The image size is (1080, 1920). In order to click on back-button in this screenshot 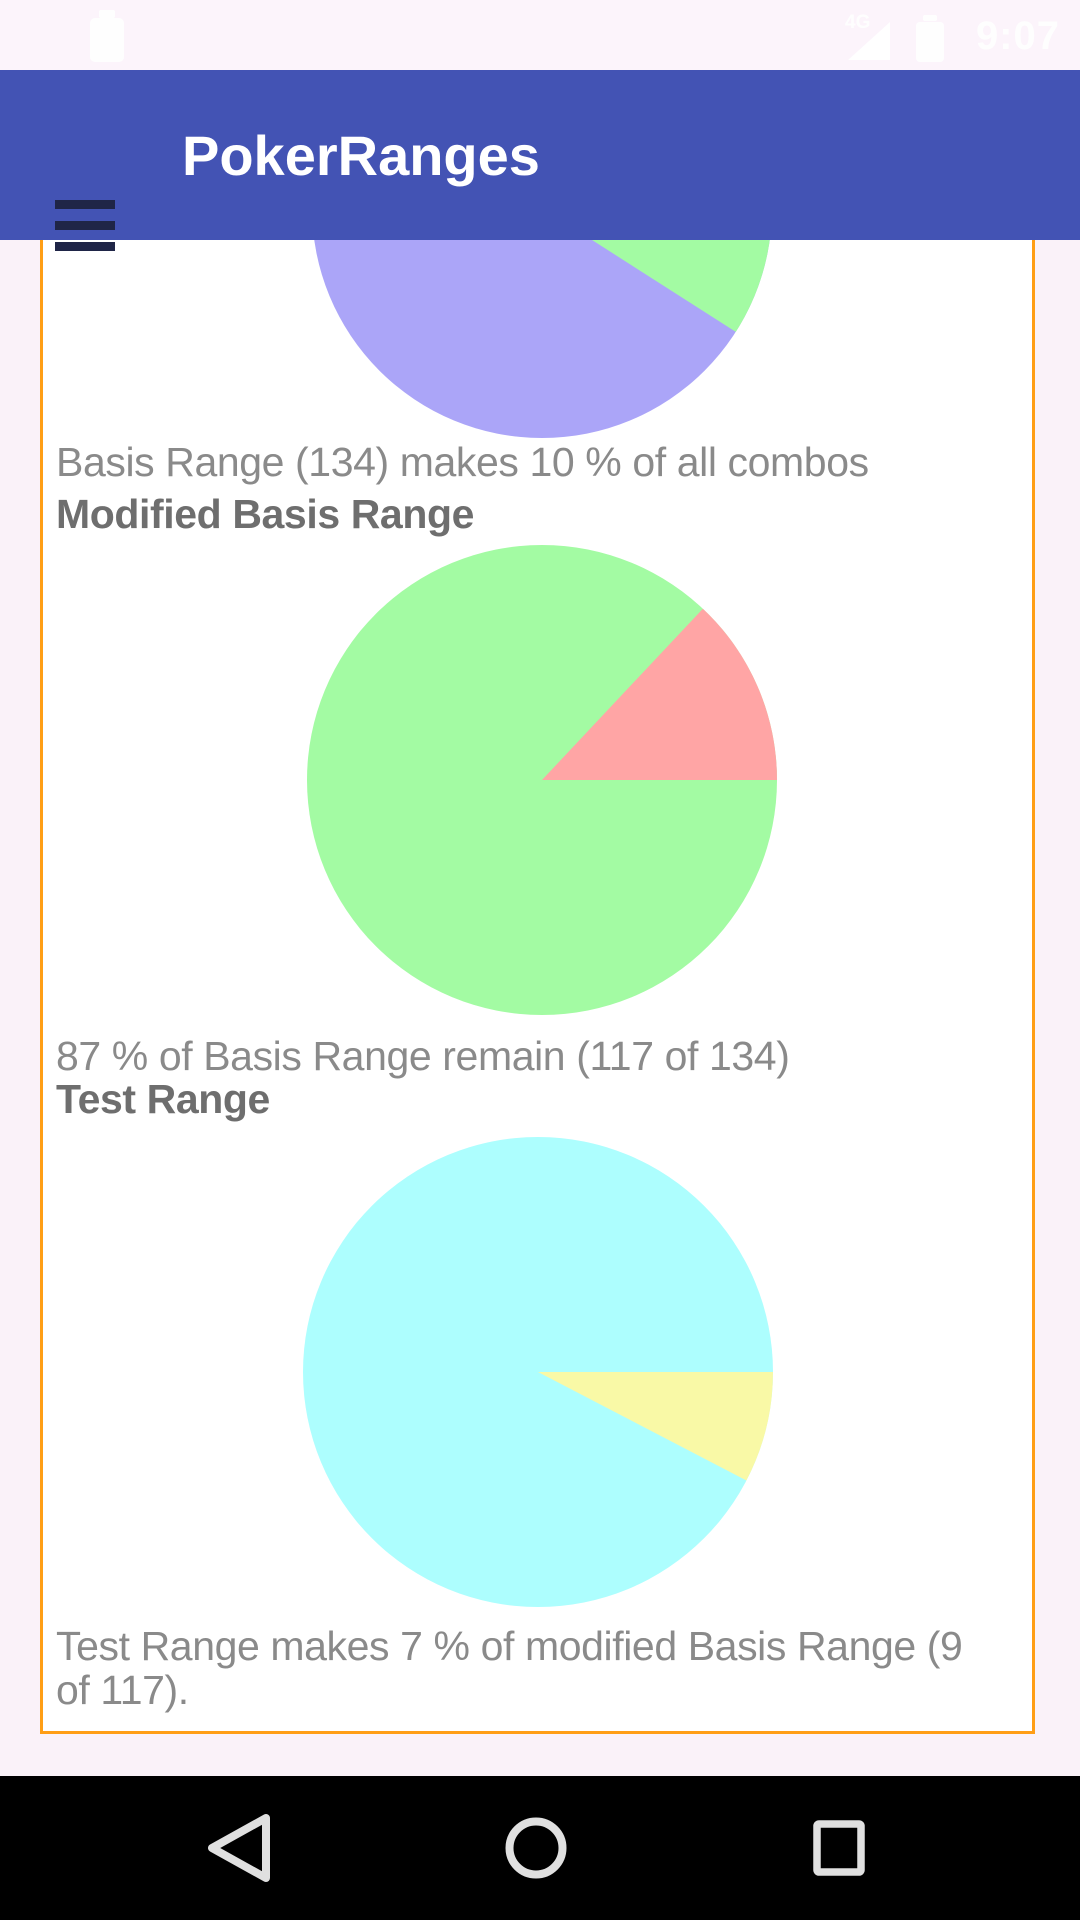, I will do `click(239, 1848)`.